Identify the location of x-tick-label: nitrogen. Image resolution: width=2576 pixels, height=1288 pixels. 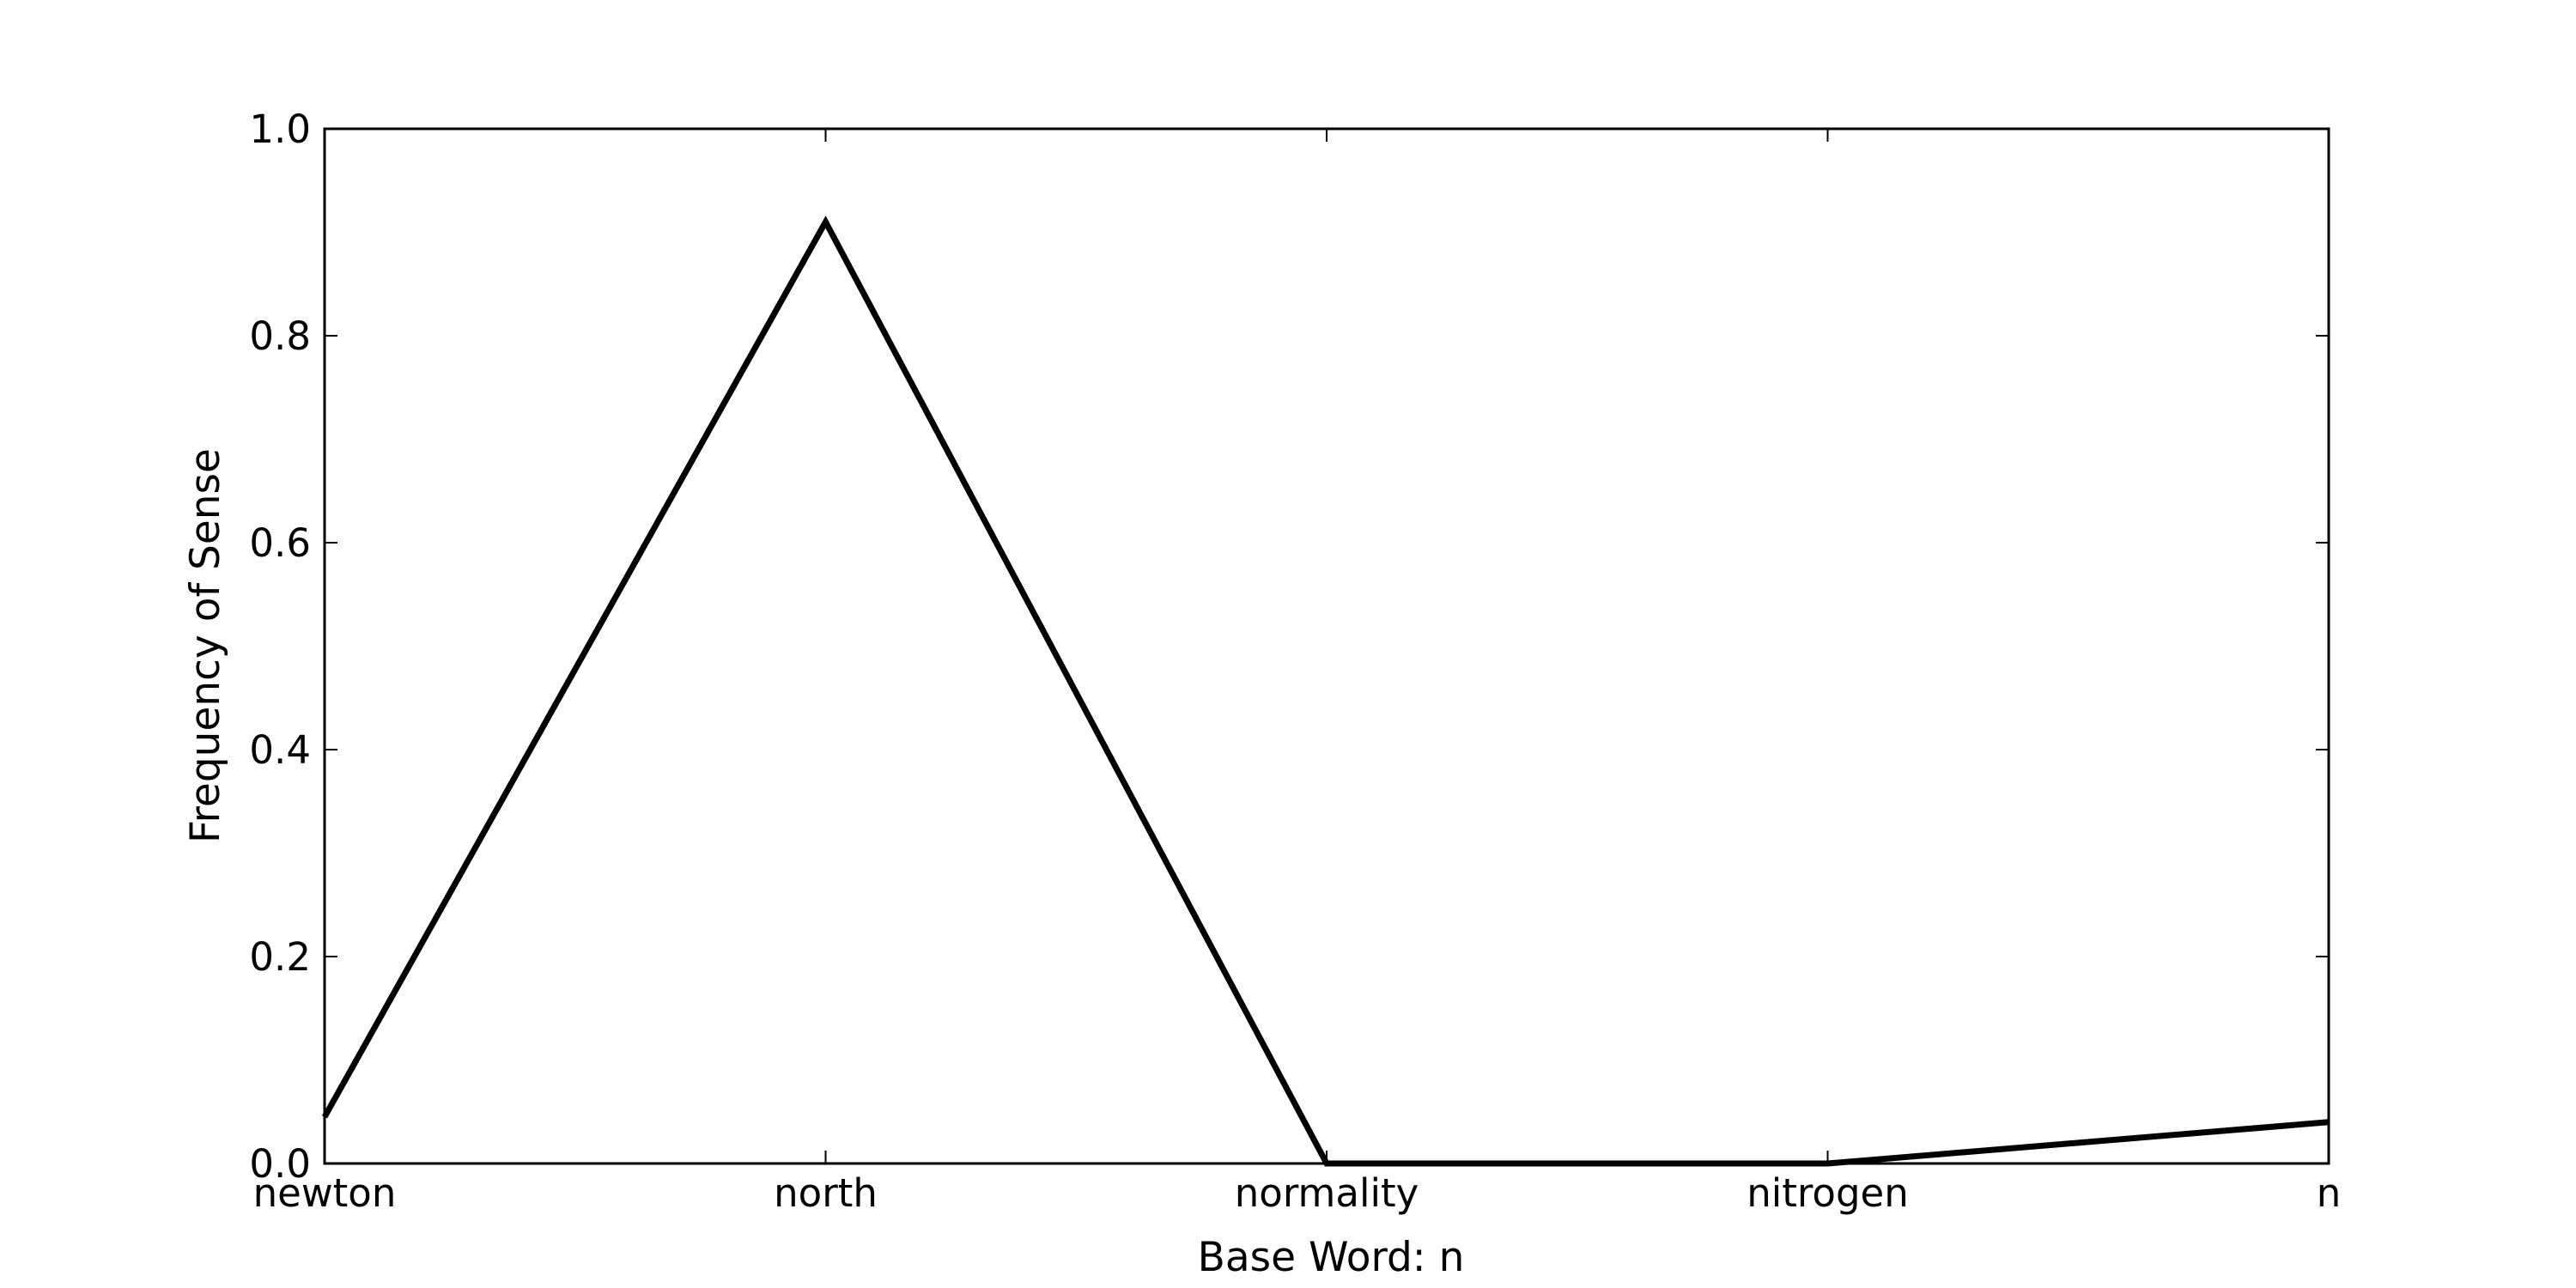
(1828, 1193).